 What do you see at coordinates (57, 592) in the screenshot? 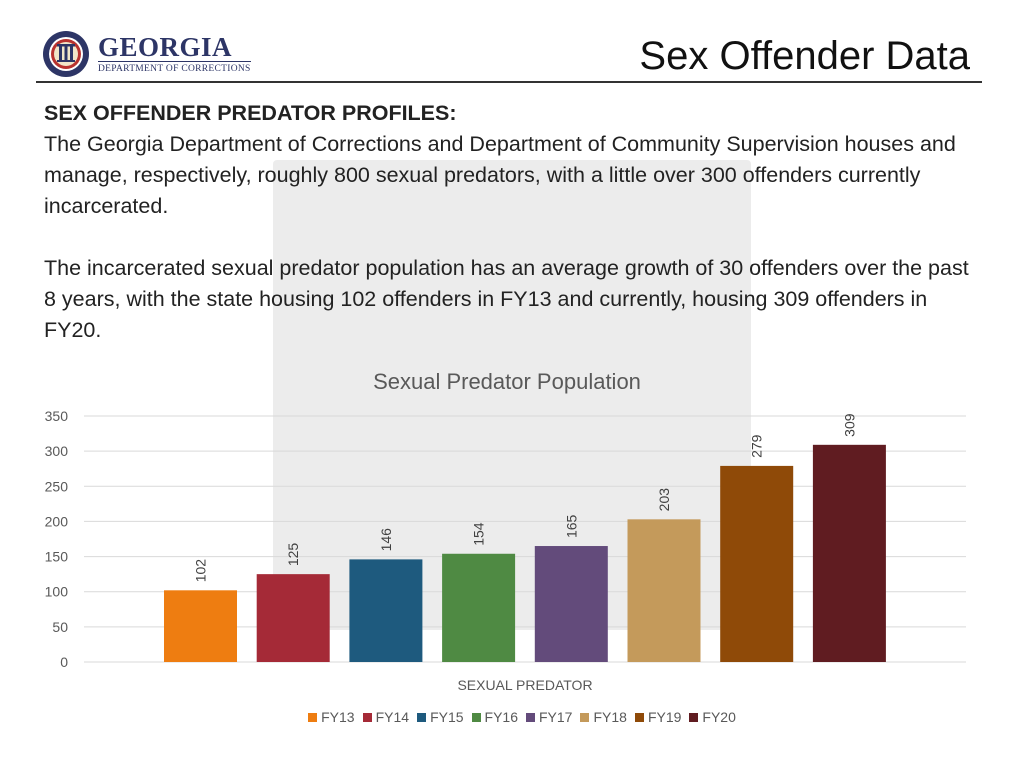
I see `y-tick-label: 100` at bounding box center [57, 592].